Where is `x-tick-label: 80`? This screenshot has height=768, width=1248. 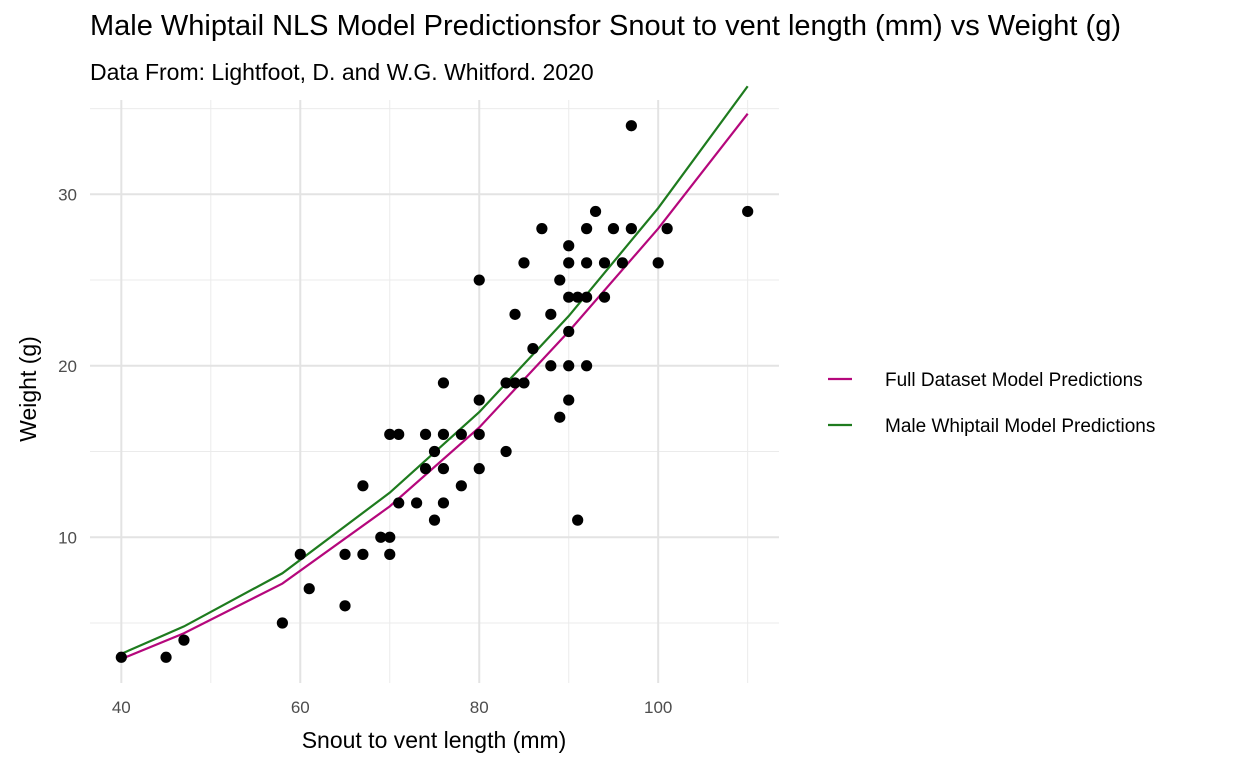
x-tick-label: 80 is located at coordinates (479, 707).